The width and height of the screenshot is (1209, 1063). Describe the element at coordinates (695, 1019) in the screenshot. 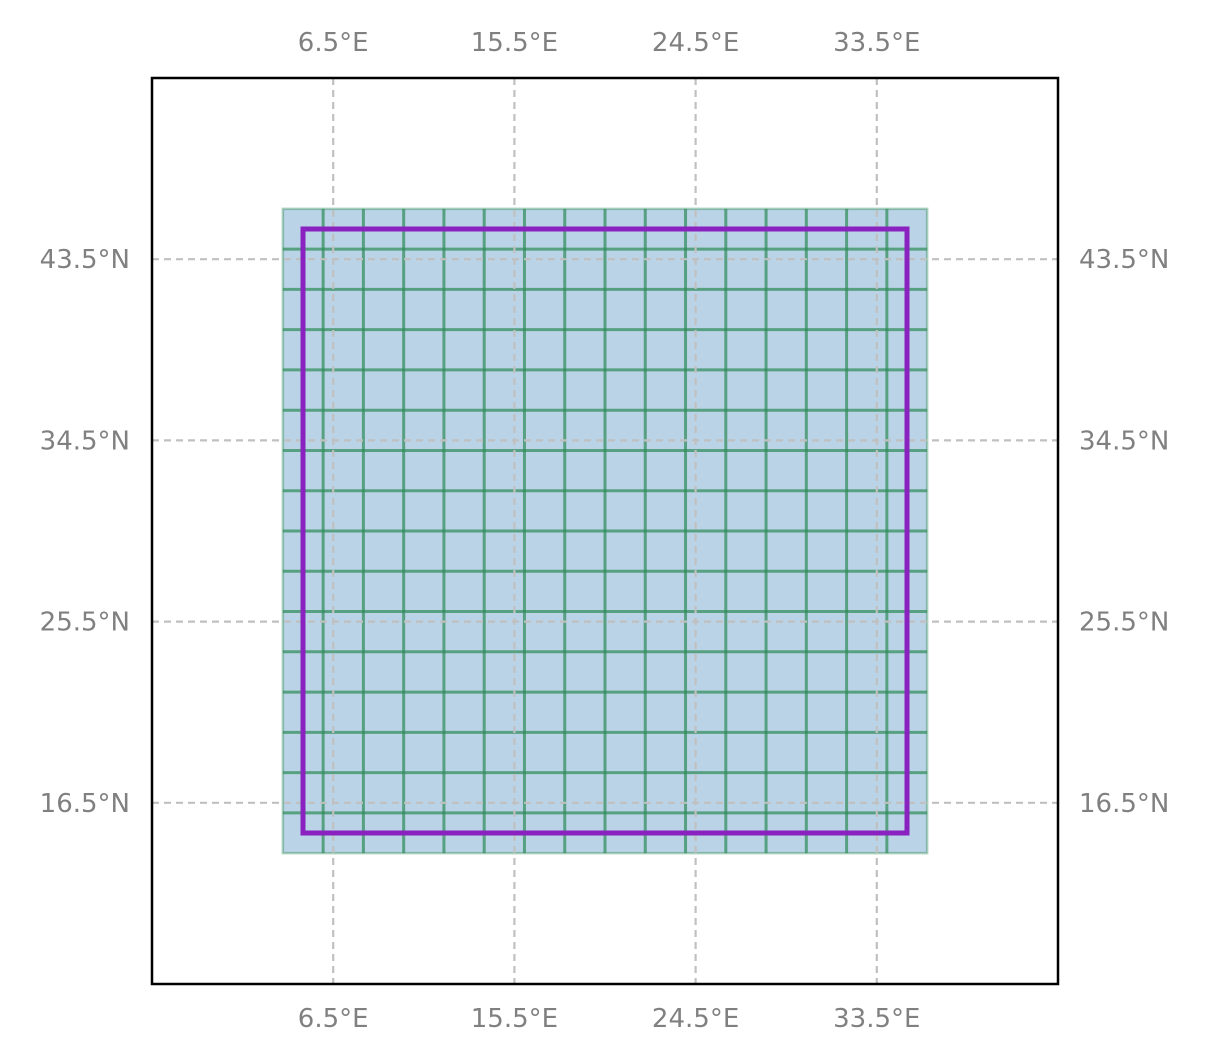

I see `lon-label-bottom: 24.5°E` at that location.